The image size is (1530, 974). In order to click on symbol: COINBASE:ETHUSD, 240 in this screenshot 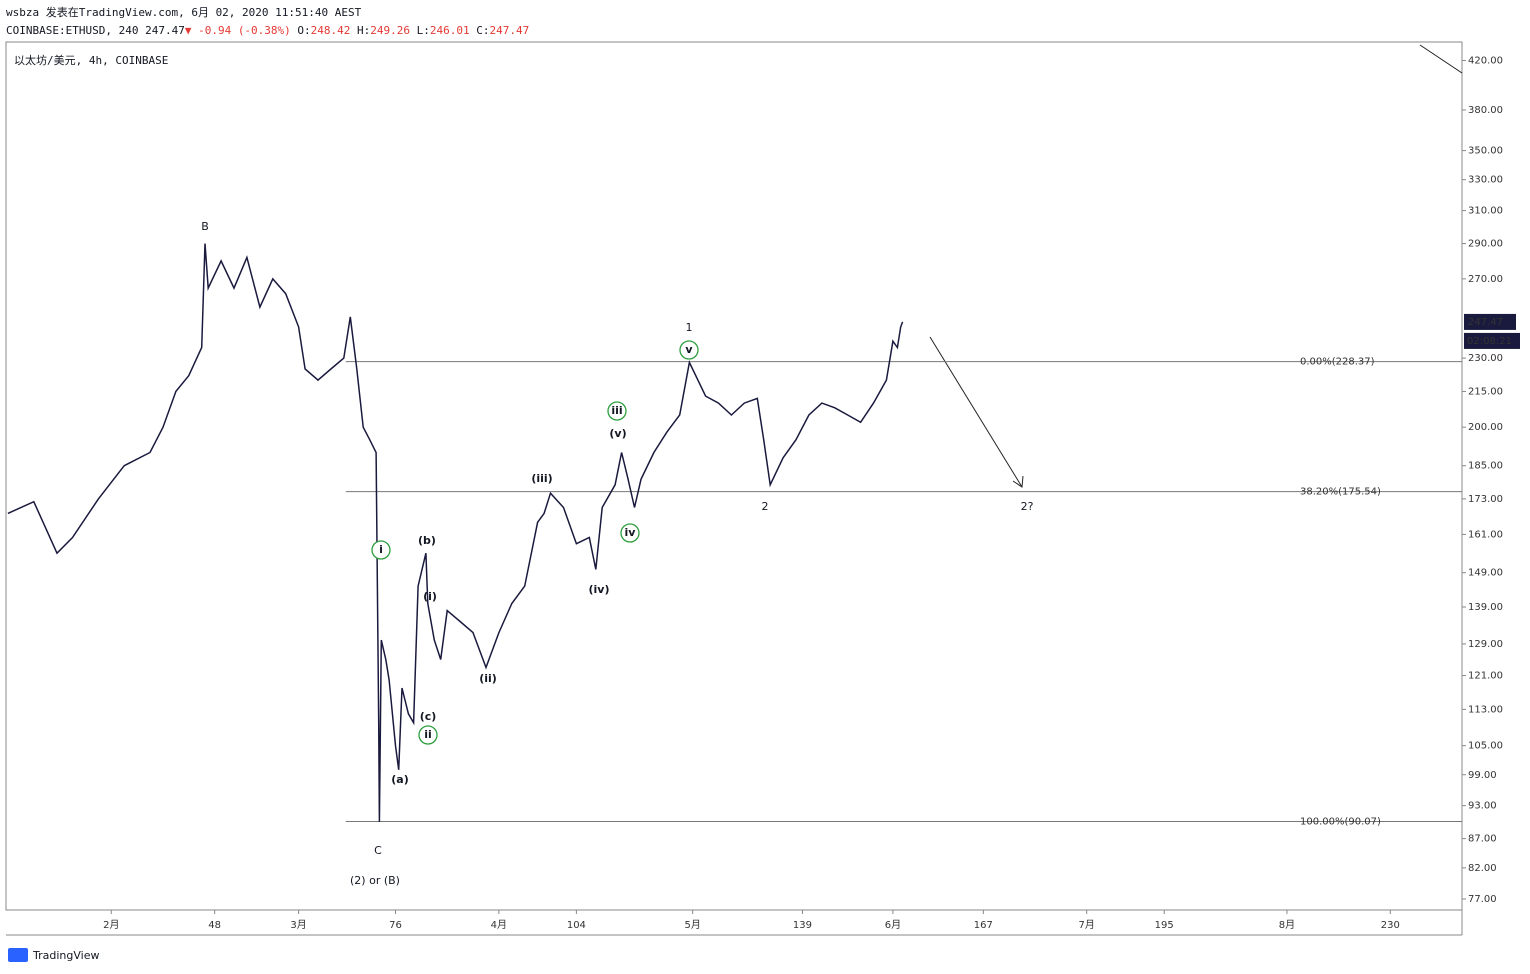, I will do `click(72, 30)`.